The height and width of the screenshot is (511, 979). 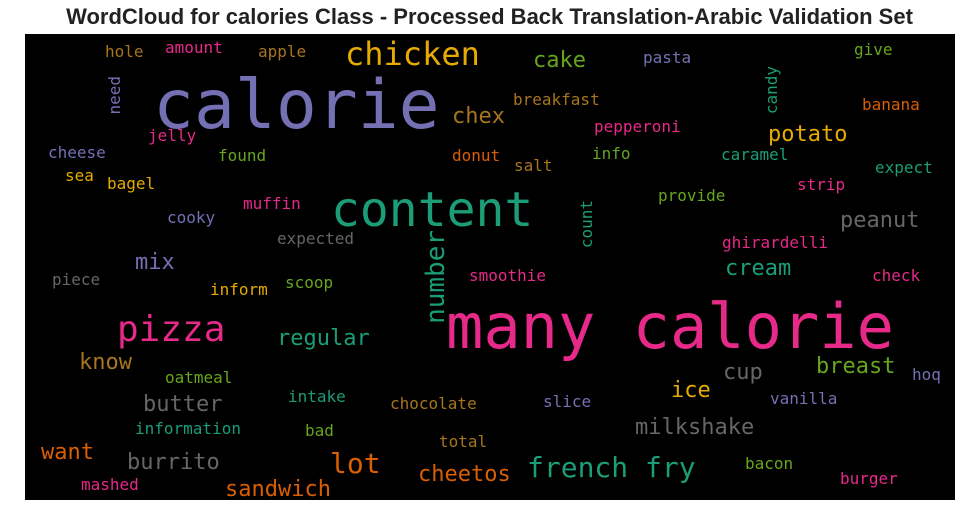 What do you see at coordinates (239, 289) in the screenshot?
I see `word-inform: inform` at bounding box center [239, 289].